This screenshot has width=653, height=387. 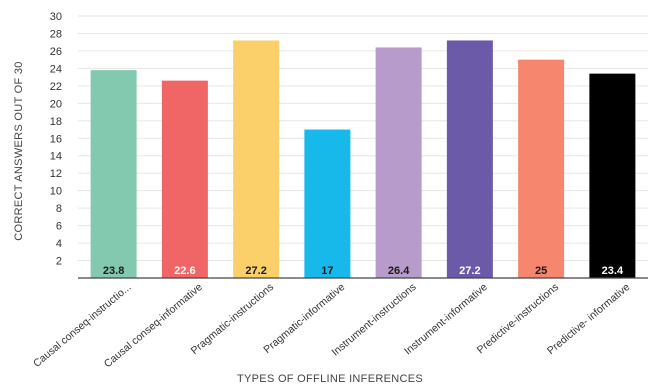 I want to click on y-tick-label-6: 6, so click(x=59, y=227).